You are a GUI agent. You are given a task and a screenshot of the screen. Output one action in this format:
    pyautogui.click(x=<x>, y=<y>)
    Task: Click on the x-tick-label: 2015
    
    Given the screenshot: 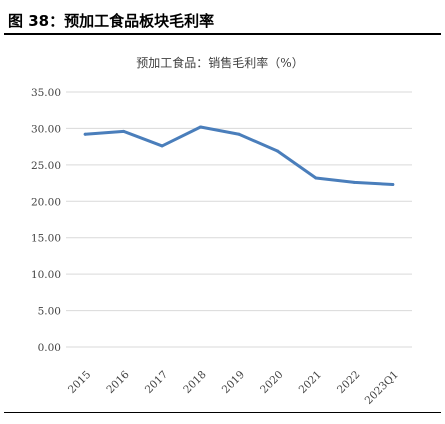 What is the action you would take?
    pyautogui.click(x=79, y=382)
    